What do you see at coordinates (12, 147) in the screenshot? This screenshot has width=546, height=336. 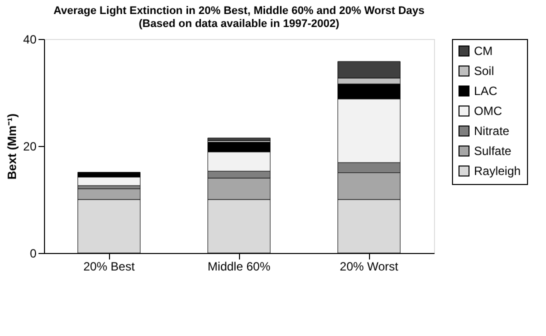 I see `y-axis-title: Bext (Mm⁻¹)` at bounding box center [12, 147].